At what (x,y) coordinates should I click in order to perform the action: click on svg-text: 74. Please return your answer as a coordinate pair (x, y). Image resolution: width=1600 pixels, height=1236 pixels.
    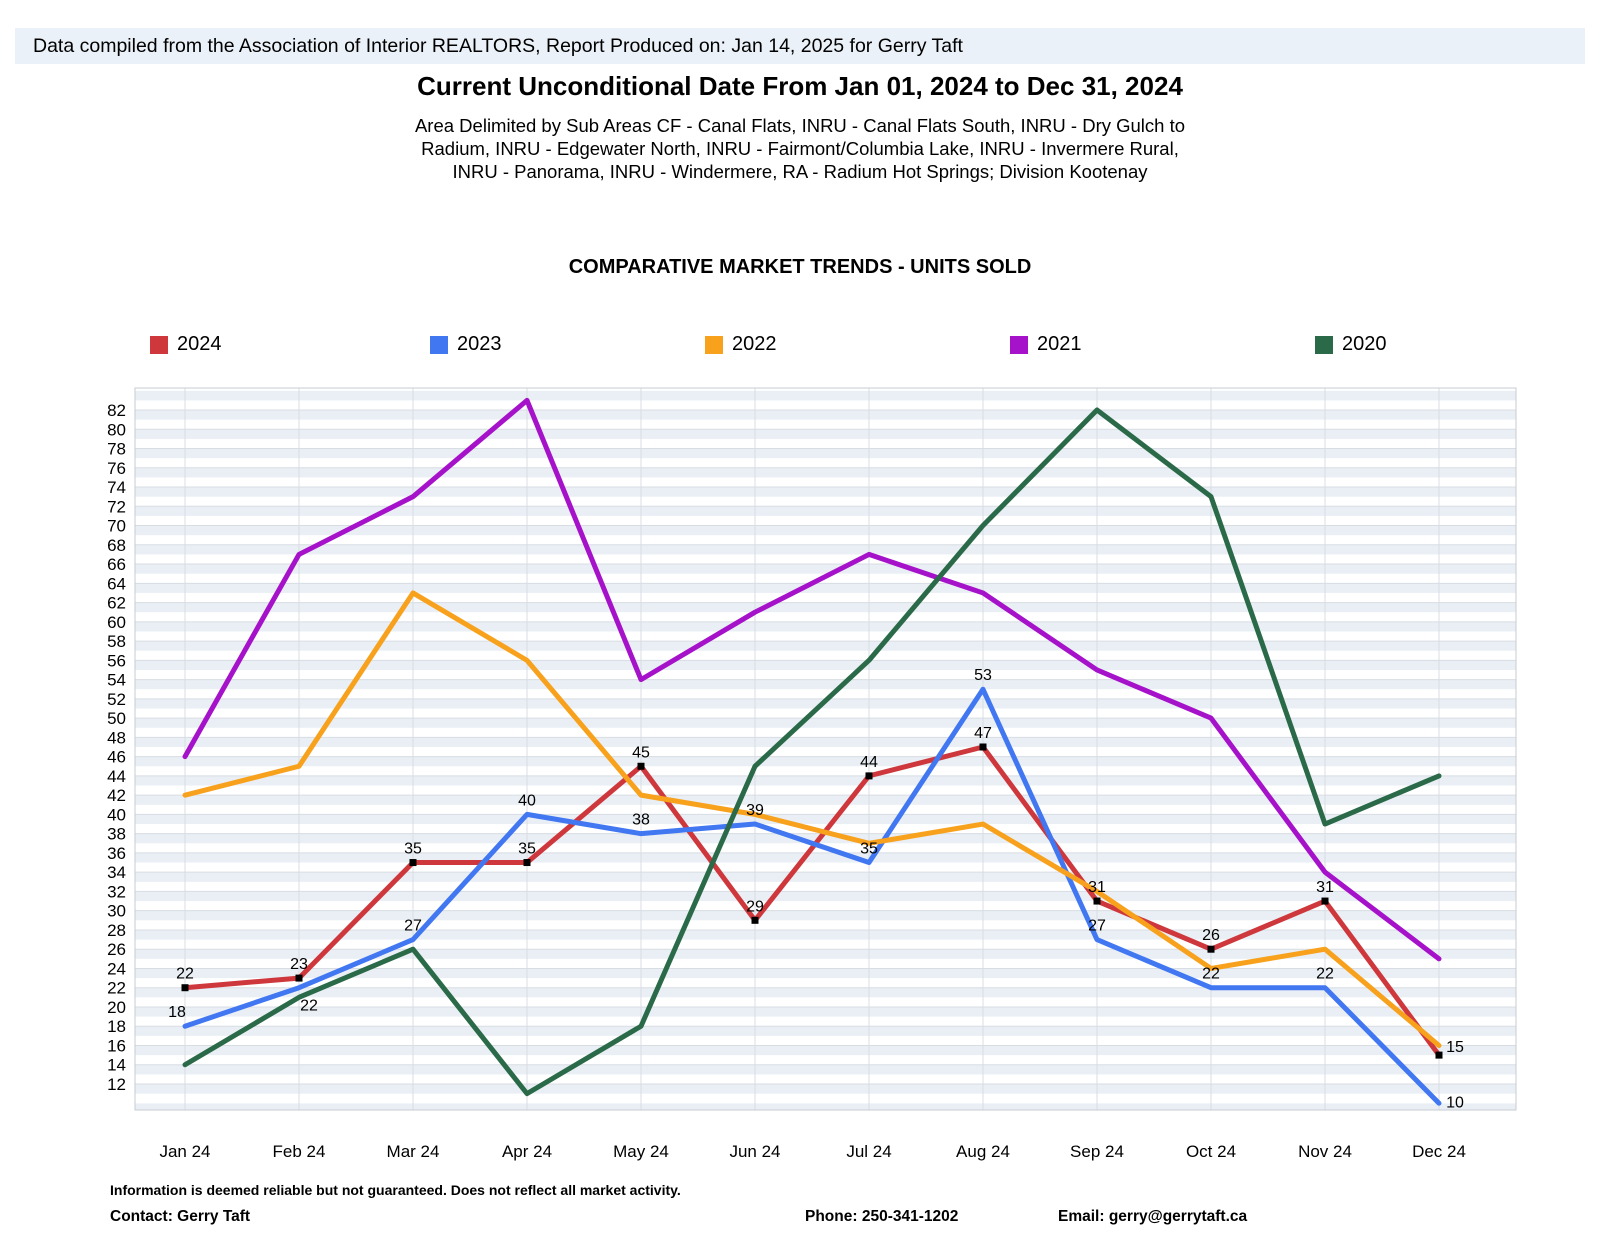
    Looking at the image, I should click on (116, 487).